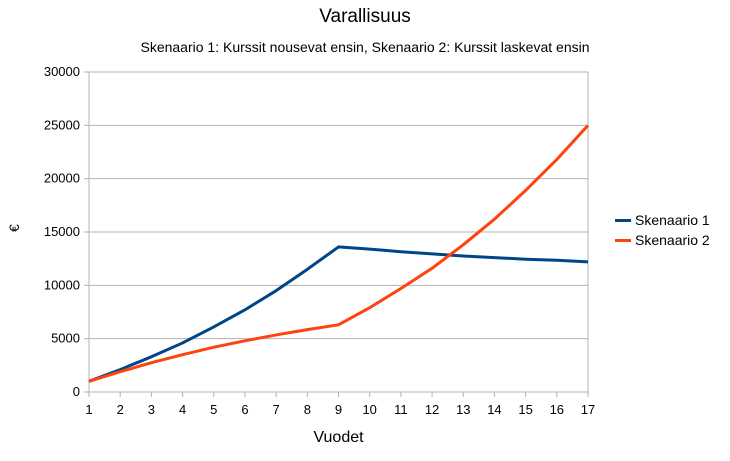  Describe the element at coordinates (463, 409) in the screenshot. I see `x-tick-label: 13` at that location.